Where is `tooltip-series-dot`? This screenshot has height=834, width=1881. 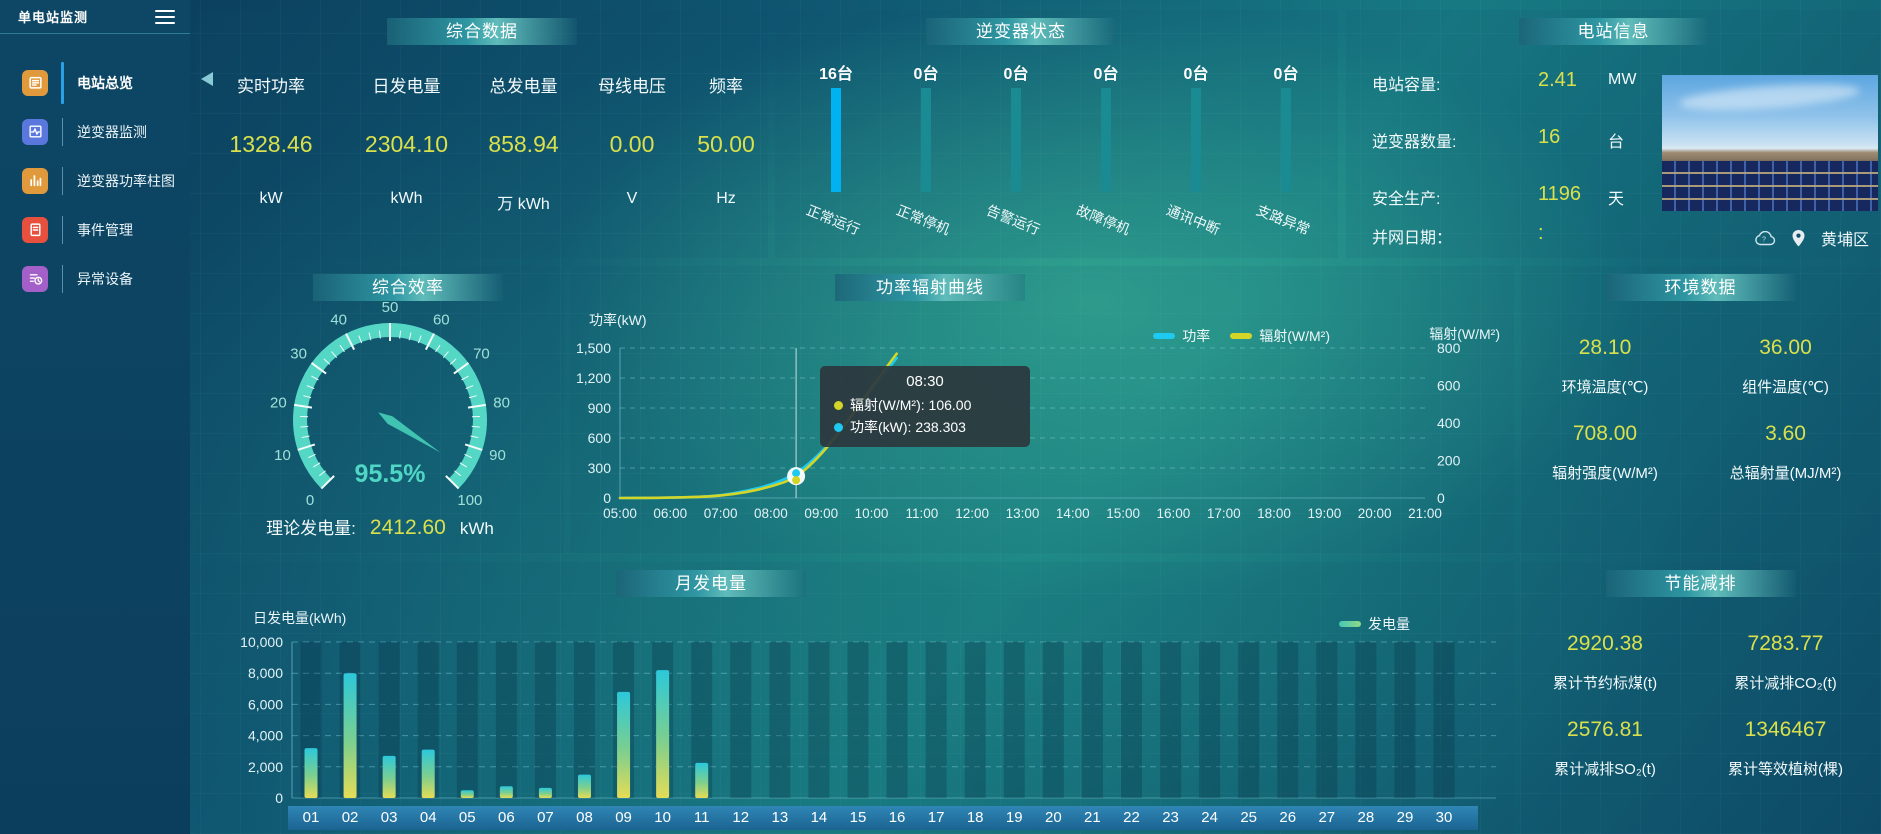 tooltip-series-dot is located at coordinates (838, 427).